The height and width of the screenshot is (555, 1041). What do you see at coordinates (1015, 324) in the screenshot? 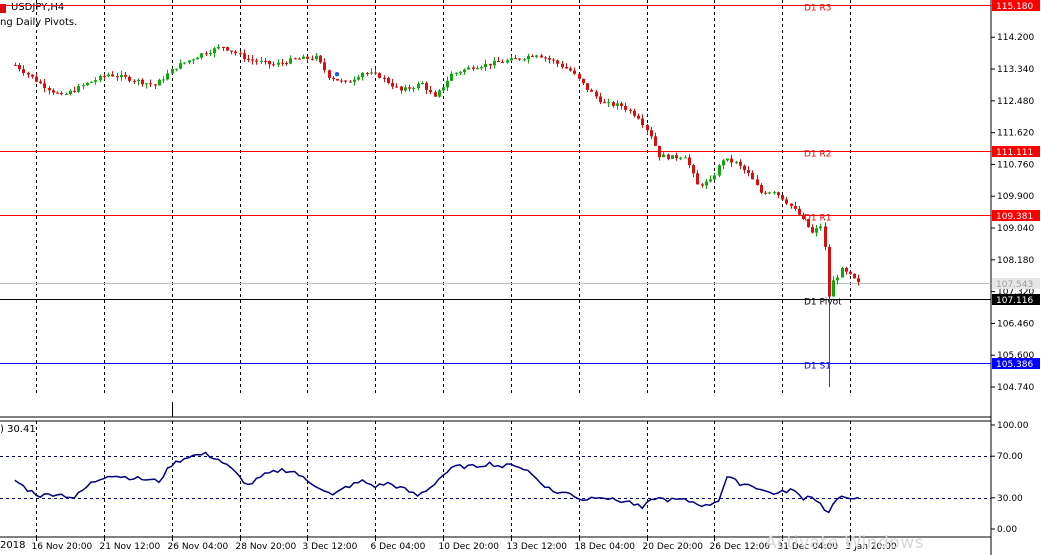
I see `price-axis-label: 106.460` at bounding box center [1015, 324].